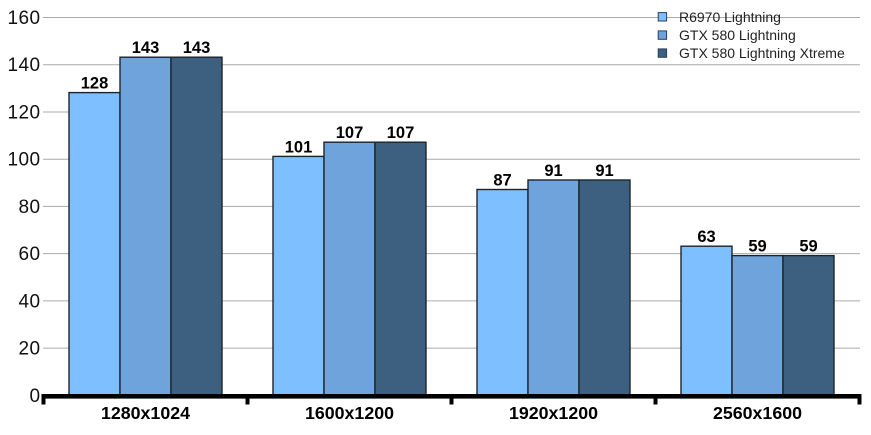 This screenshot has width=871, height=435. What do you see at coordinates (762, 53) in the screenshot?
I see `svg-text: GTX 580 Lightning Xtreme` at bounding box center [762, 53].